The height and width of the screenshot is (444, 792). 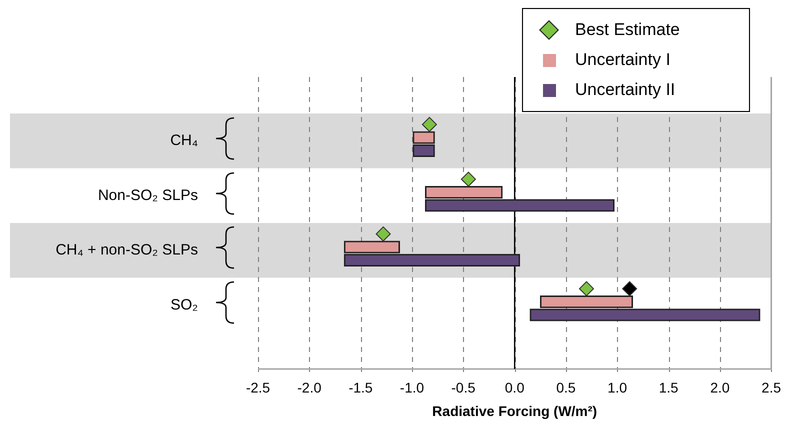 What do you see at coordinates (720, 387) in the screenshot?
I see `x-tick-label: 2.0` at bounding box center [720, 387].